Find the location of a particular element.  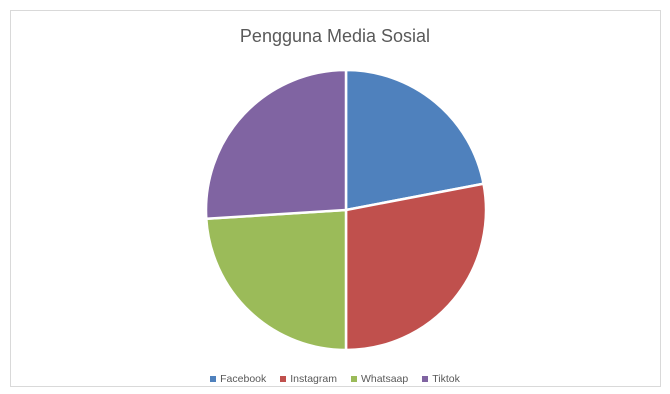

legend-item-facebook: Facebook is located at coordinates (238, 379).